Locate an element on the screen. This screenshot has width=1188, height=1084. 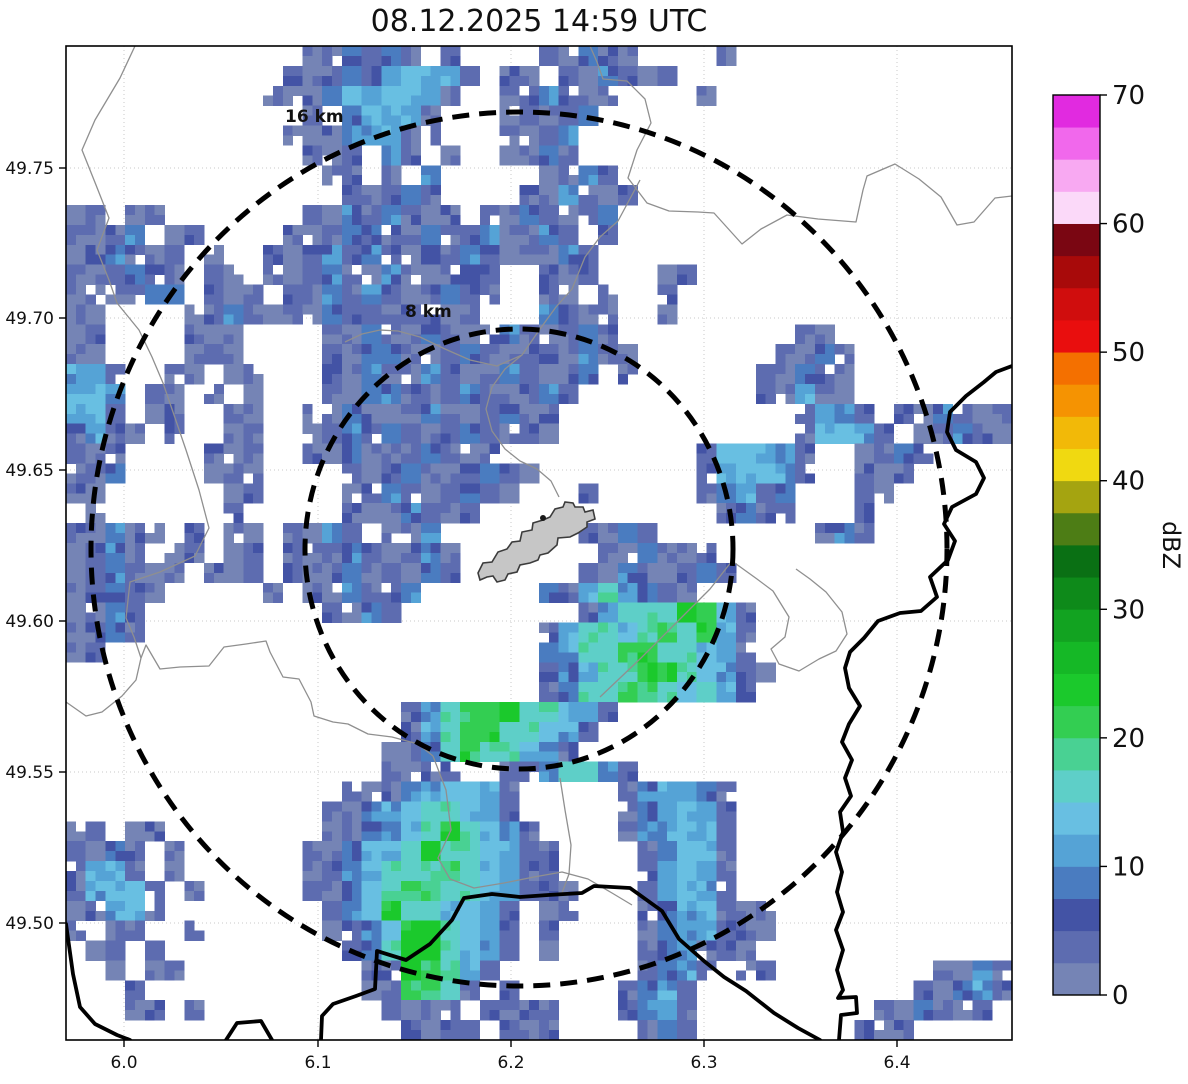
admin-boundary-line is located at coordinates (565, 835).